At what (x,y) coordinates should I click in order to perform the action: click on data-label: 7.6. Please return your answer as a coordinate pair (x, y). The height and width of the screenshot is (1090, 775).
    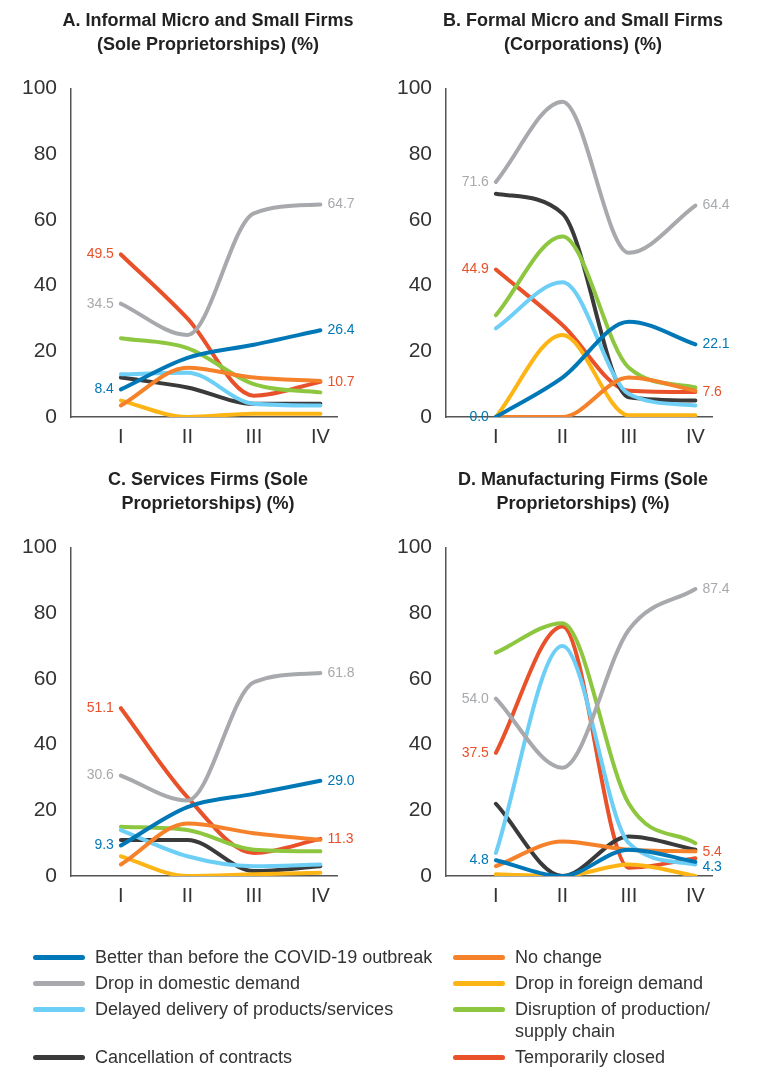
    Looking at the image, I should click on (712, 390).